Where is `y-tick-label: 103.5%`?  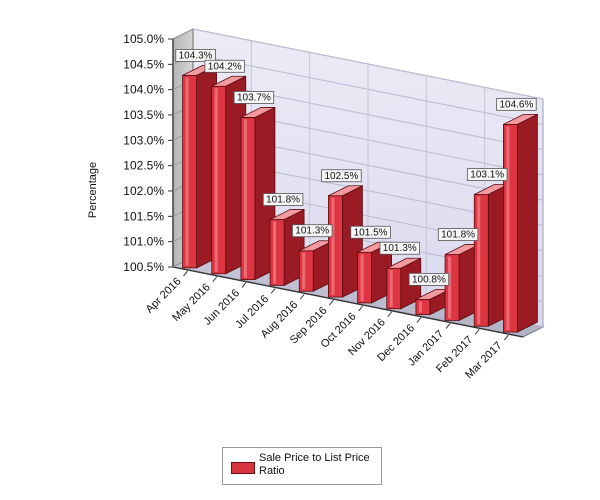
y-tick-label: 103.5% is located at coordinates (143, 115).